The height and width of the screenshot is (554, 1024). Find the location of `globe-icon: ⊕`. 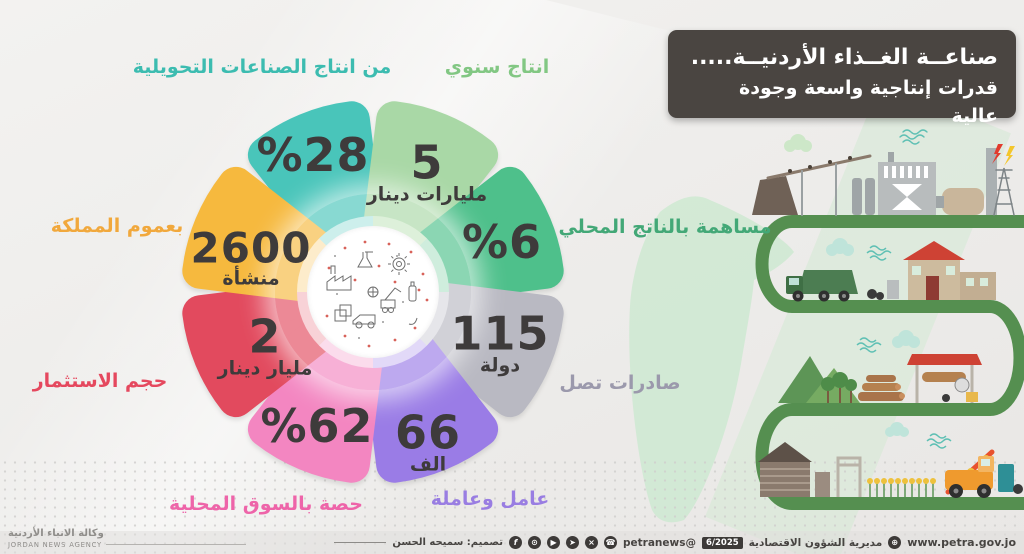

globe-icon: ⊕ is located at coordinates (895, 542).